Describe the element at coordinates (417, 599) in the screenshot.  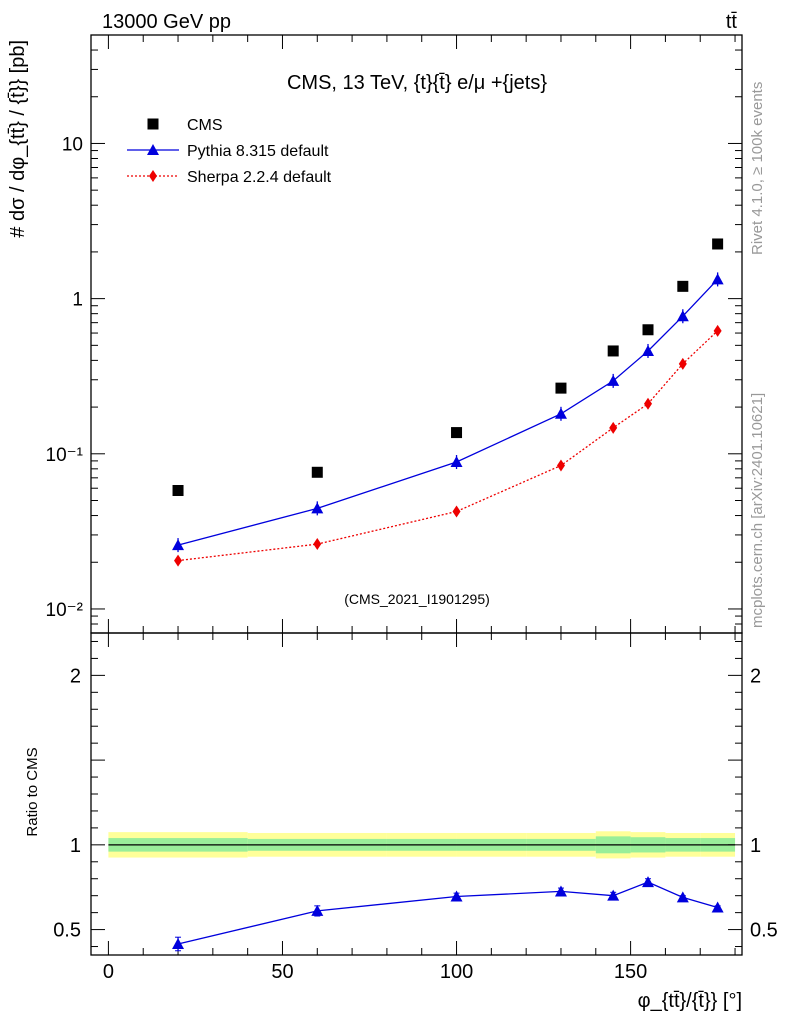
I see `analysis-label: (CMS_2021_I1901295)` at that location.